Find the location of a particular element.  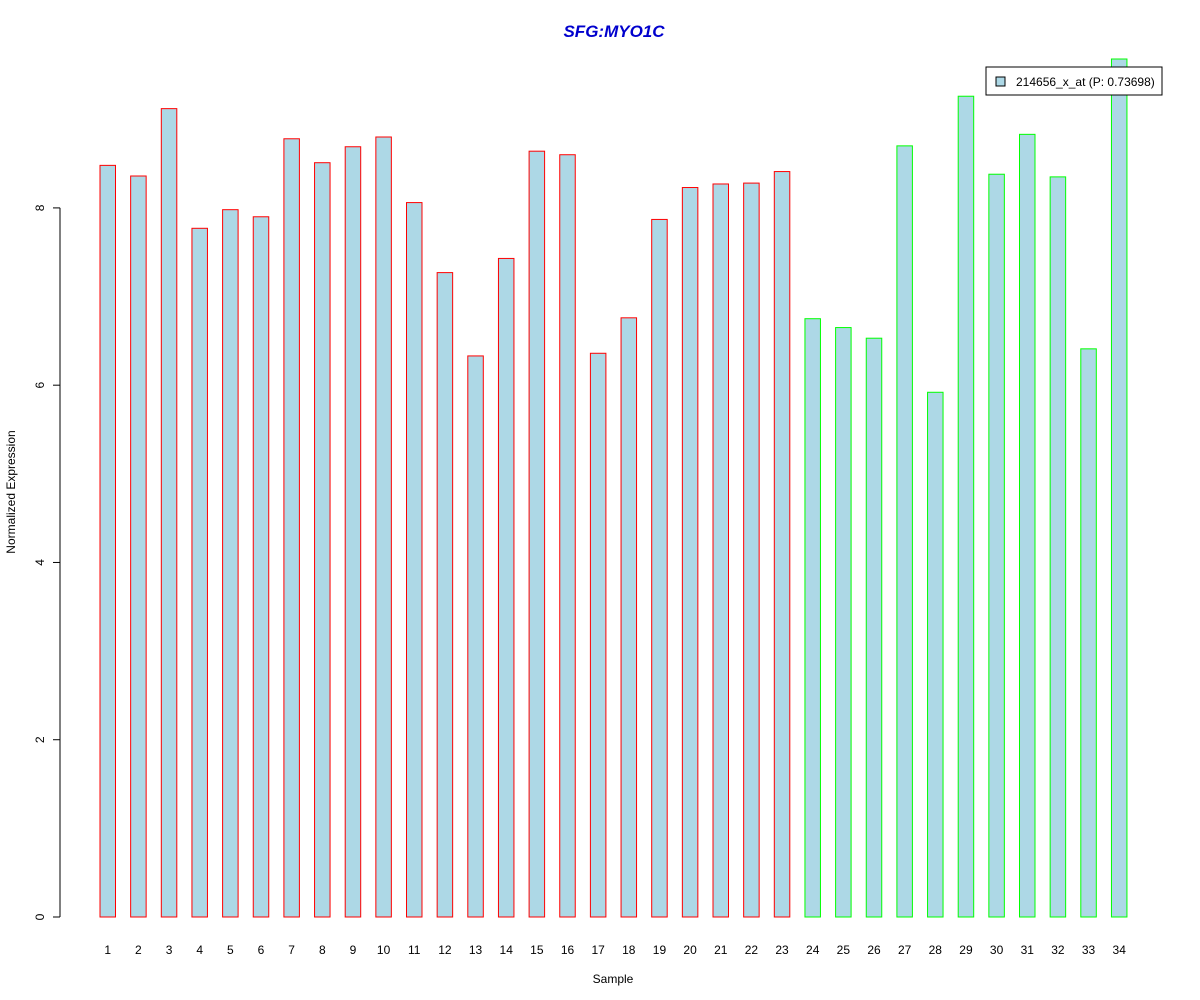

x-tick-label: 6 is located at coordinates (261, 950).